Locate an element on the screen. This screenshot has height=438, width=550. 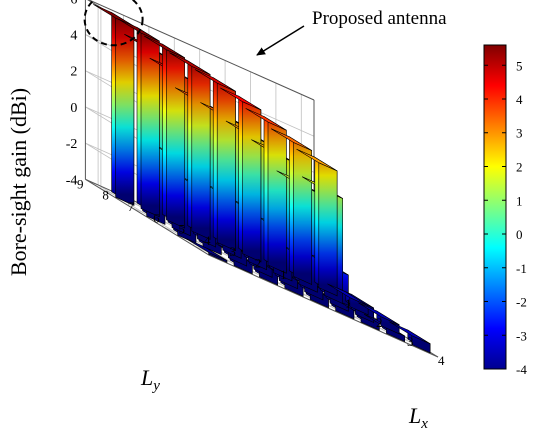
y-tick-label: 1 is located at coordinates (283, 274).